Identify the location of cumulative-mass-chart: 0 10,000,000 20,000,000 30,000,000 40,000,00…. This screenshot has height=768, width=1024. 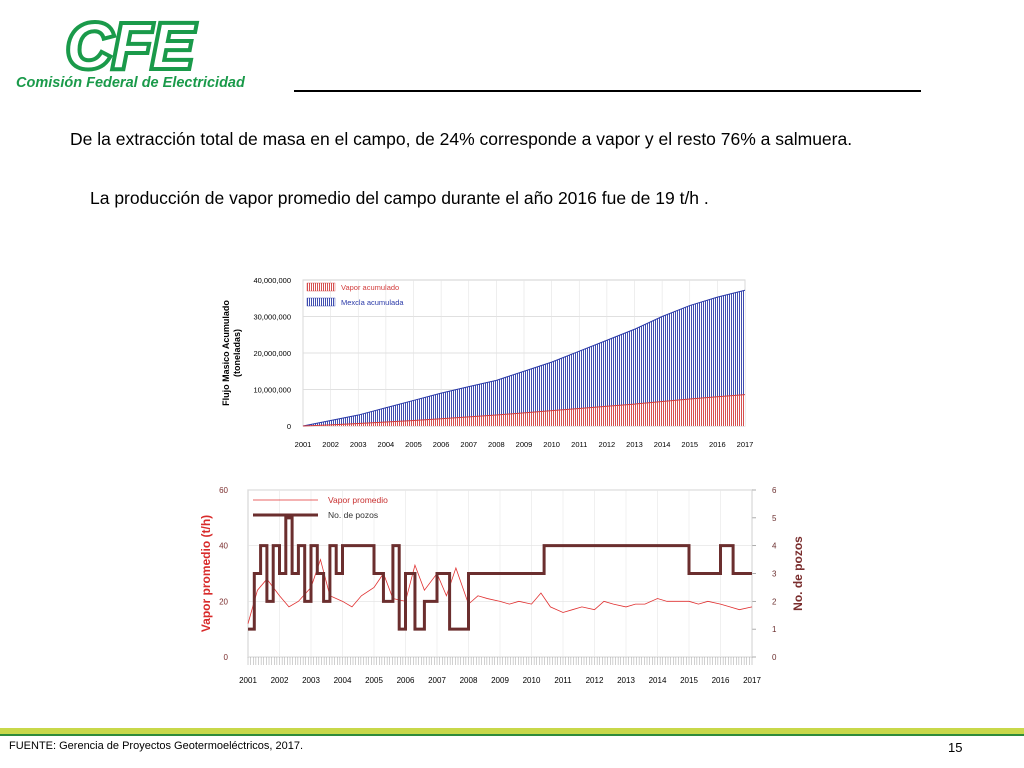
(487, 361).